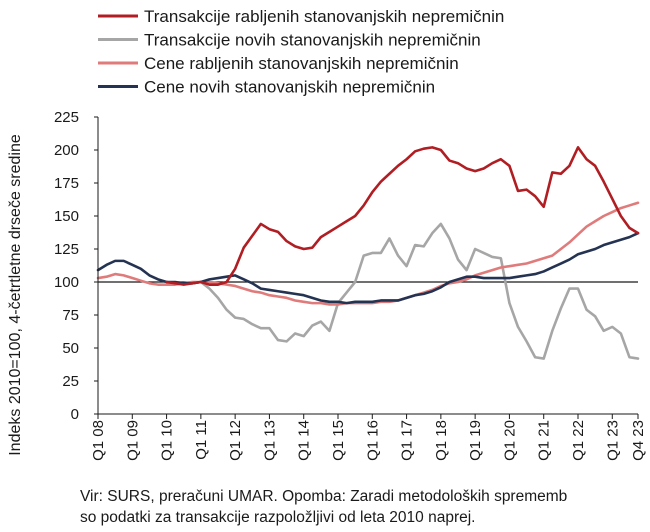 The image size is (650, 532). What do you see at coordinates (475, 440) in the screenshot?
I see `x-tick-label: Q1 19` at bounding box center [475, 440].